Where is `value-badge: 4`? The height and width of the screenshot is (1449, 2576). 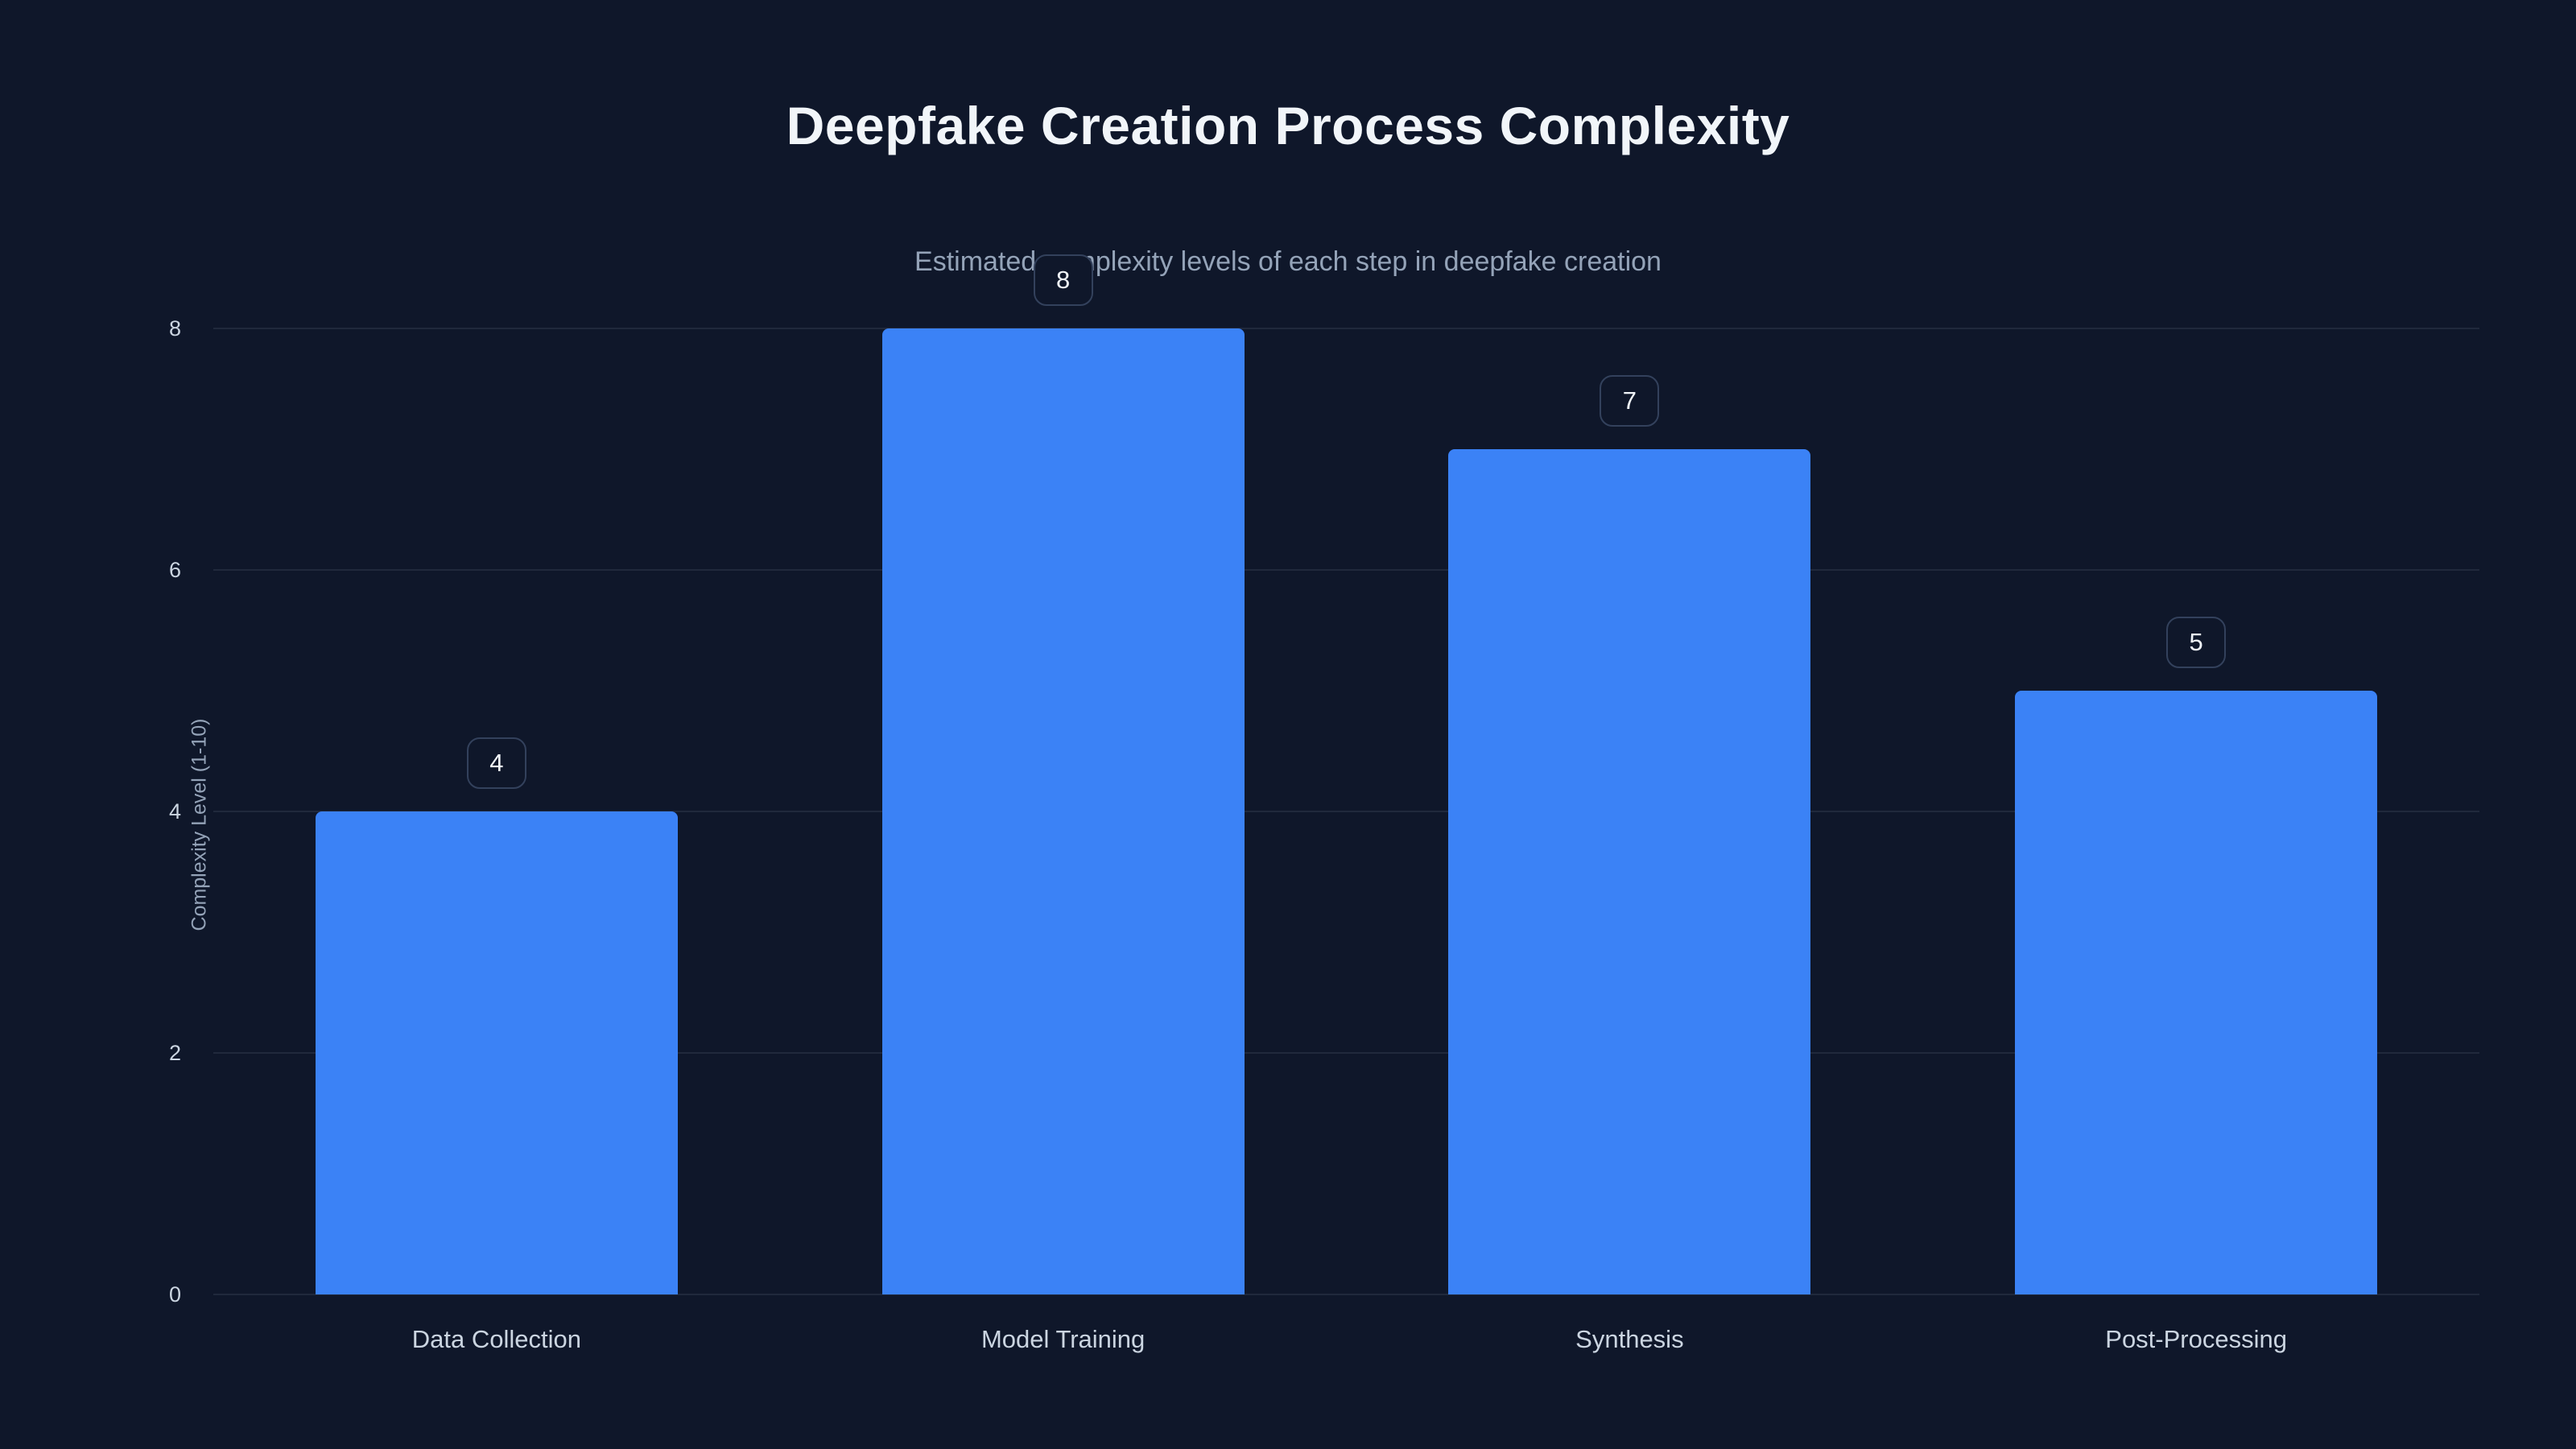
value-badge: 4 is located at coordinates (496, 763).